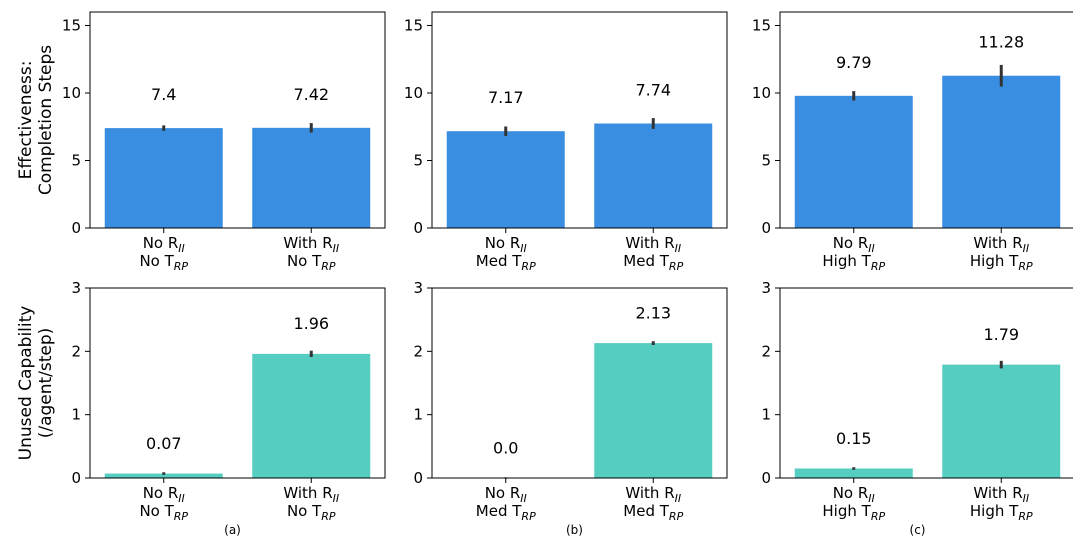  What do you see at coordinates (854, 62) in the screenshot?
I see `data-label: 9.79` at bounding box center [854, 62].